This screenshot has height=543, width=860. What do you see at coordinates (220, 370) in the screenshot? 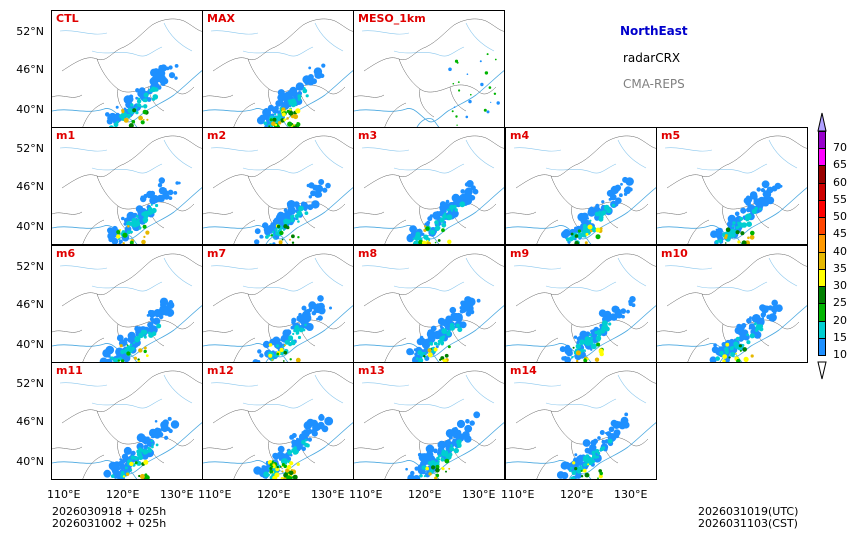
I see `panel-label: m12` at bounding box center [220, 370].